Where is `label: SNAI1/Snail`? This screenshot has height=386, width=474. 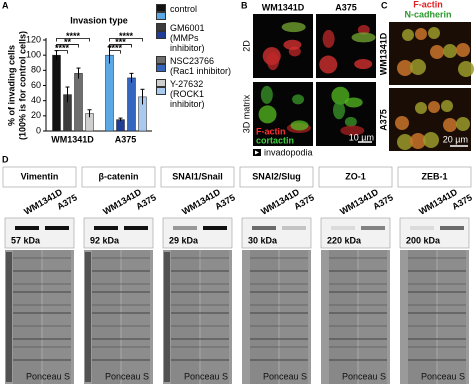
label: SNAI1/Snail is located at coordinates (197, 176).